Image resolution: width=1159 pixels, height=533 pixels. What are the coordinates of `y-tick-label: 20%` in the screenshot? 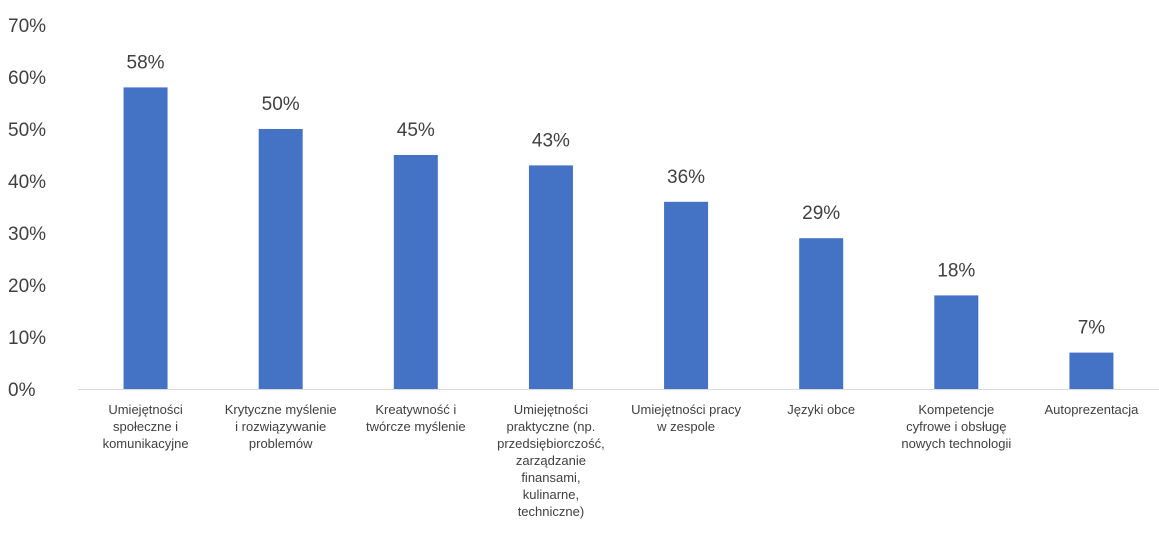 It's located at (27, 286).